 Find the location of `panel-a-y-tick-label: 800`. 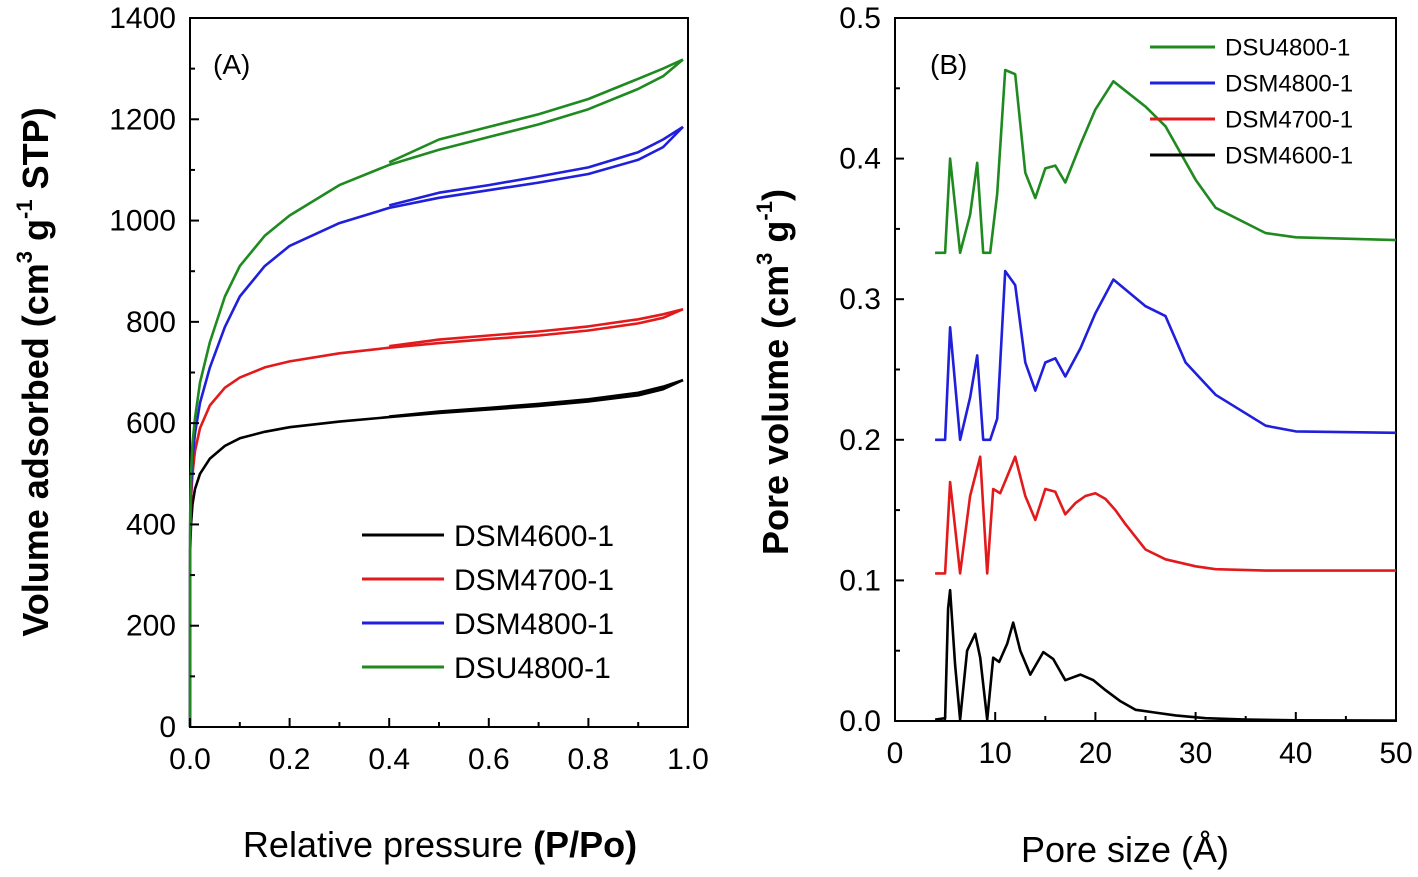

panel-a-y-tick-label: 800 is located at coordinates (151, 322).